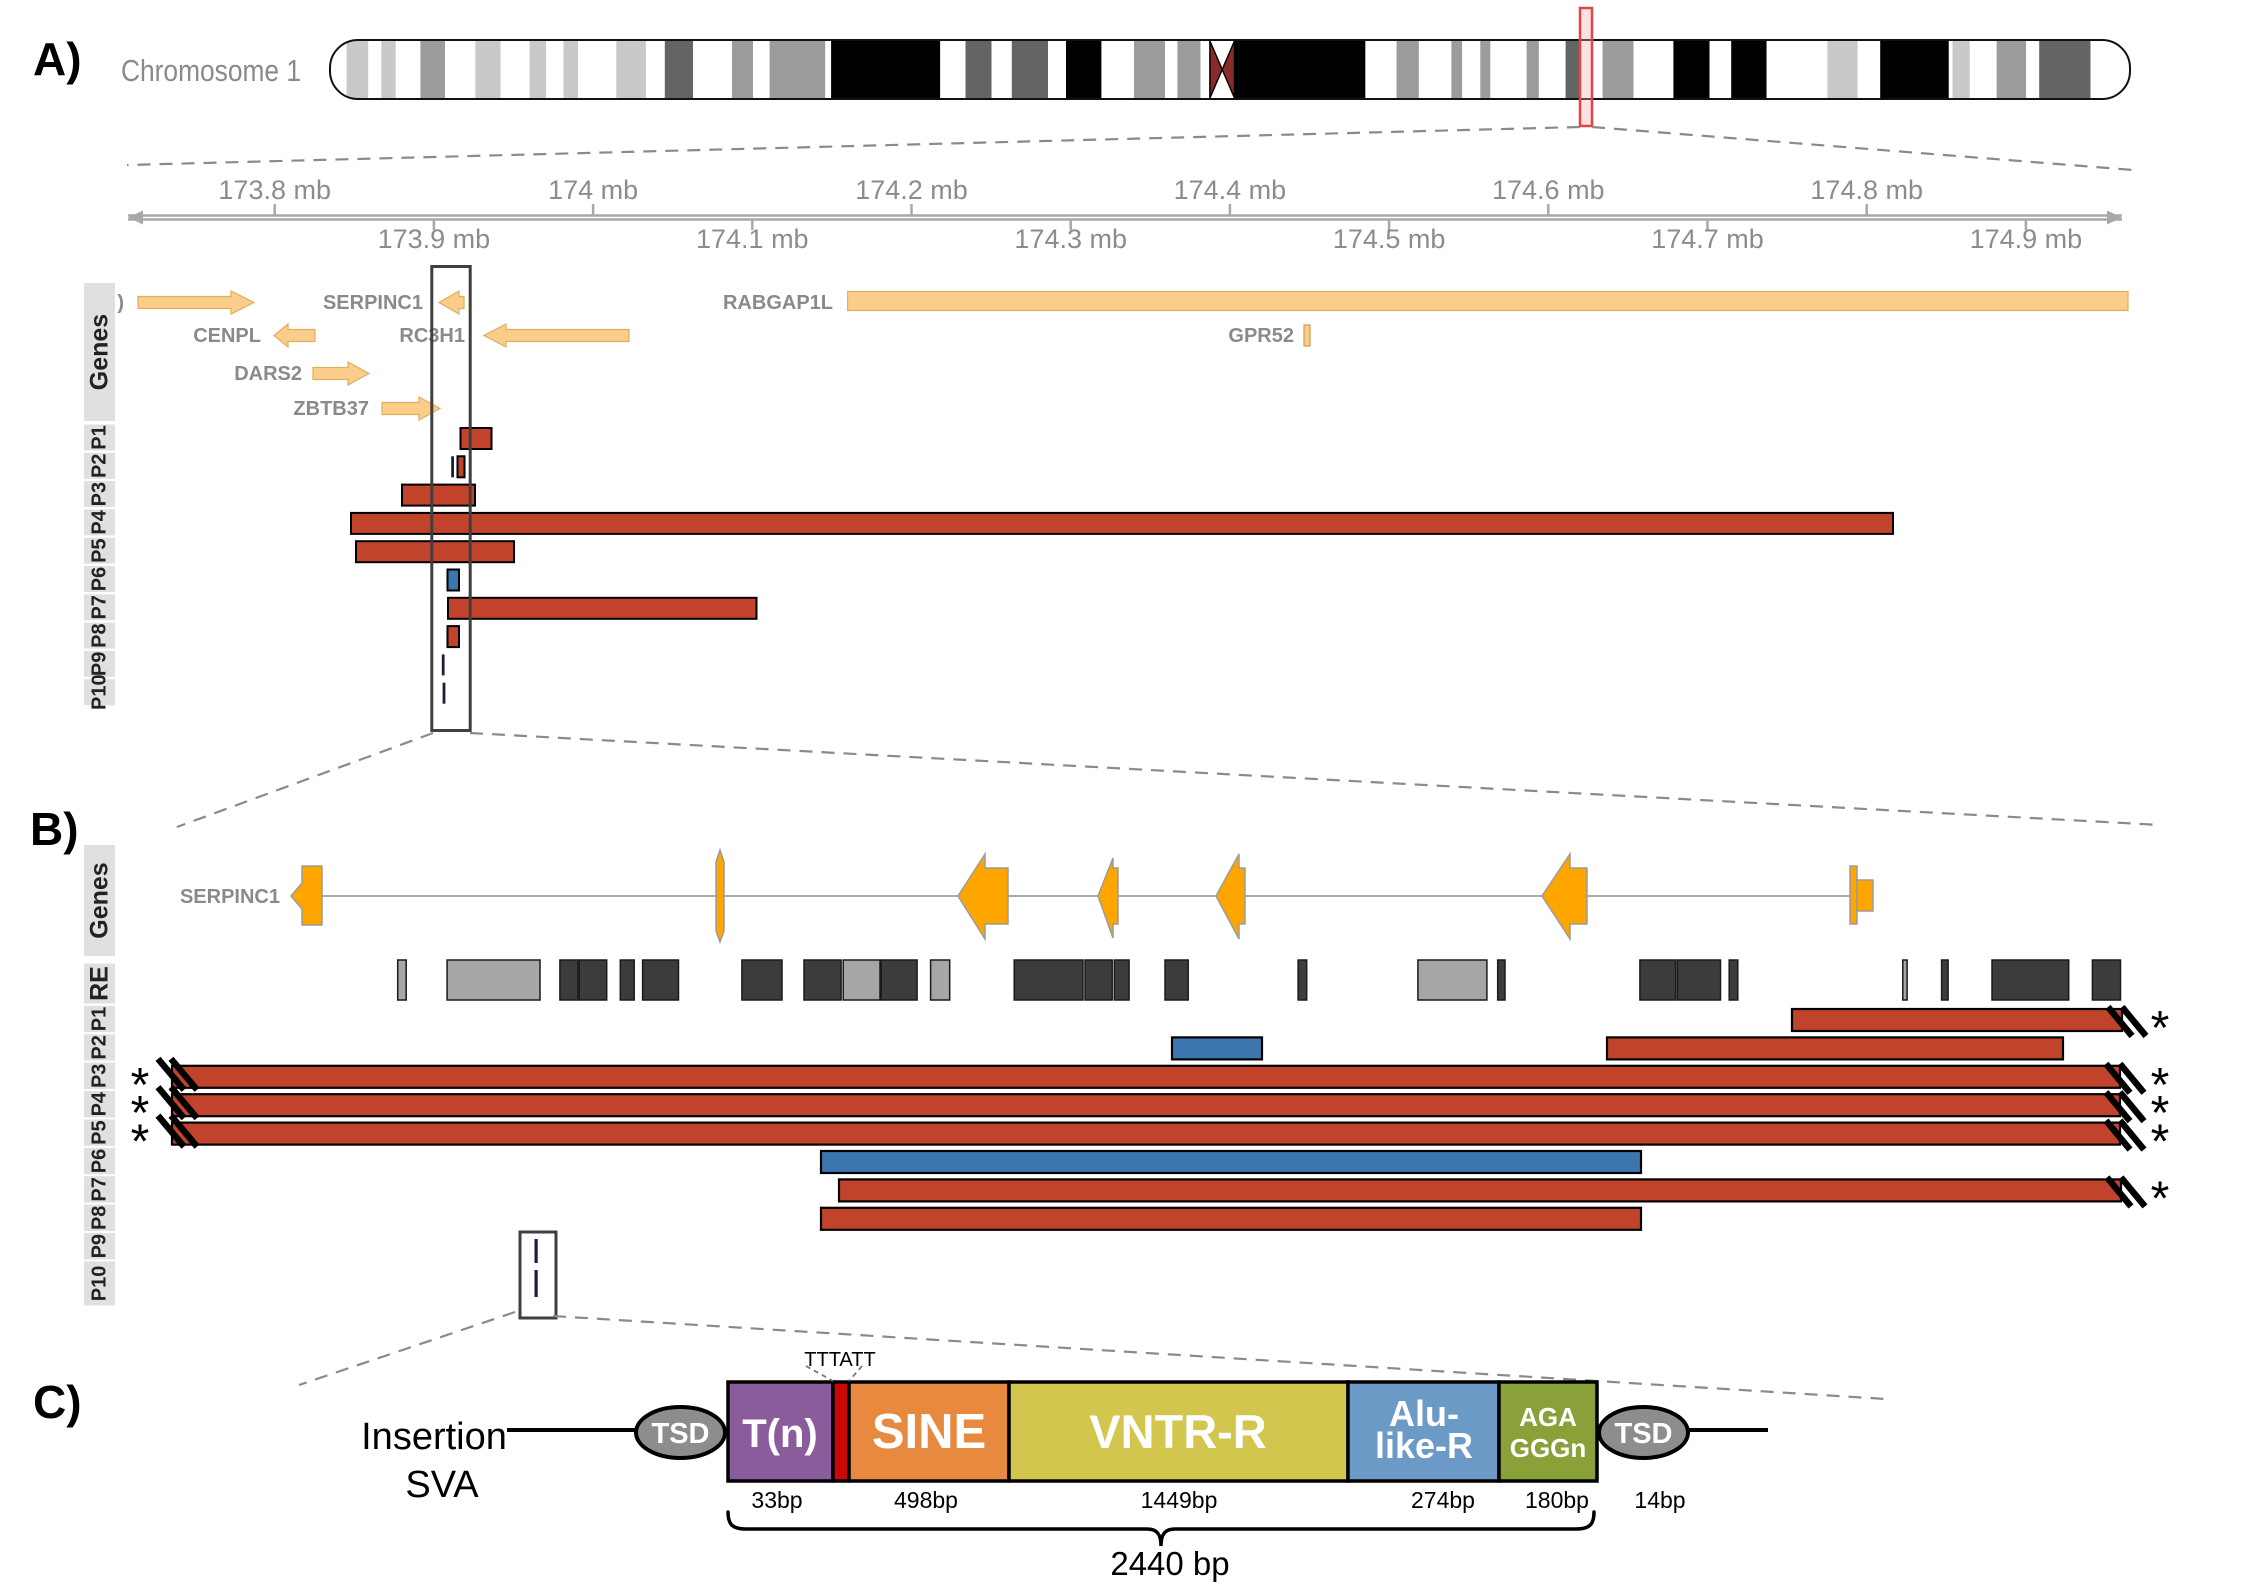  I want to click on svg-text: 174.4 mb, so click(1230, 190).